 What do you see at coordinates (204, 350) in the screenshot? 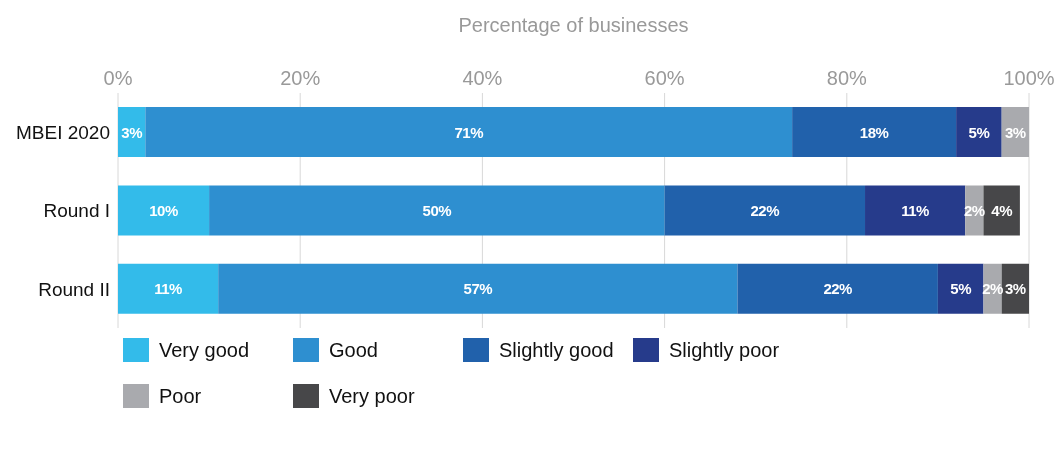
I see `legend-label: Very good` at bounding box center [204, 350].